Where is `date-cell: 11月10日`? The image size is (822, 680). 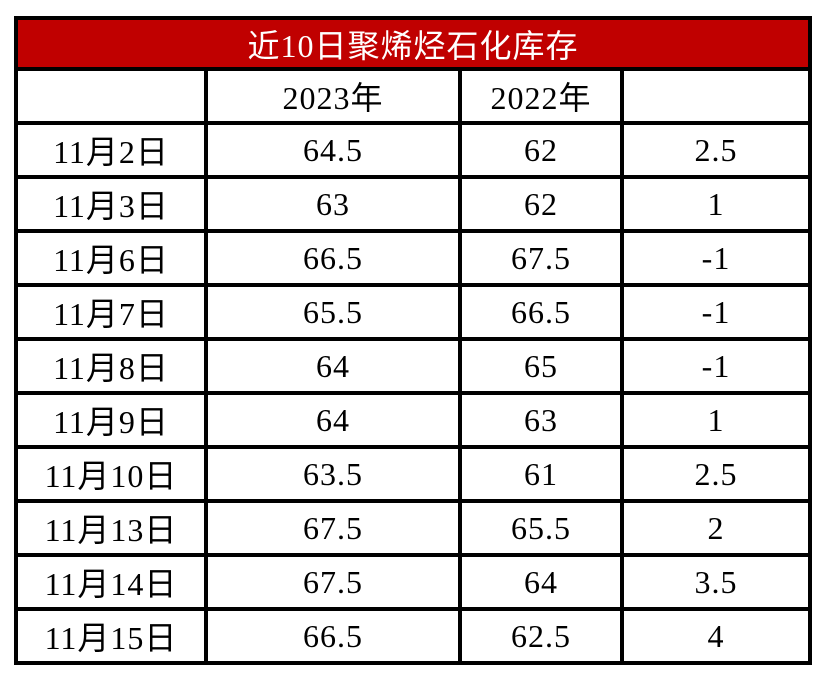
date-cell: 11月10日 is located at coordinates (111, 474).